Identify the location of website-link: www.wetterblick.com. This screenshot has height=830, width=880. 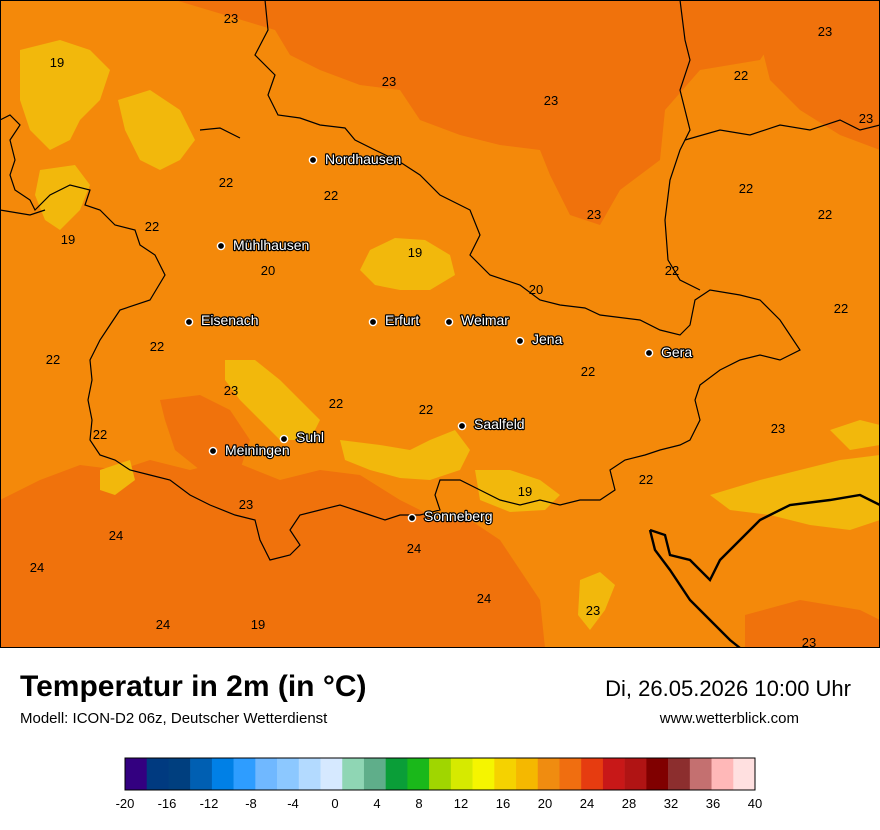
(729, 718).